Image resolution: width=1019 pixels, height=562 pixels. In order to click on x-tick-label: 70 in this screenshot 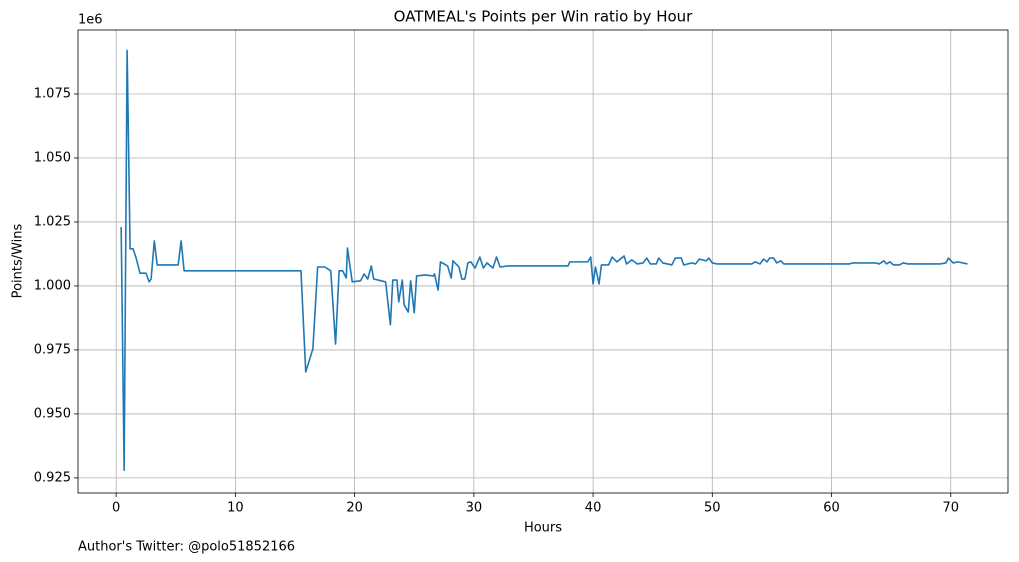, I will do `click(950, 508)`.